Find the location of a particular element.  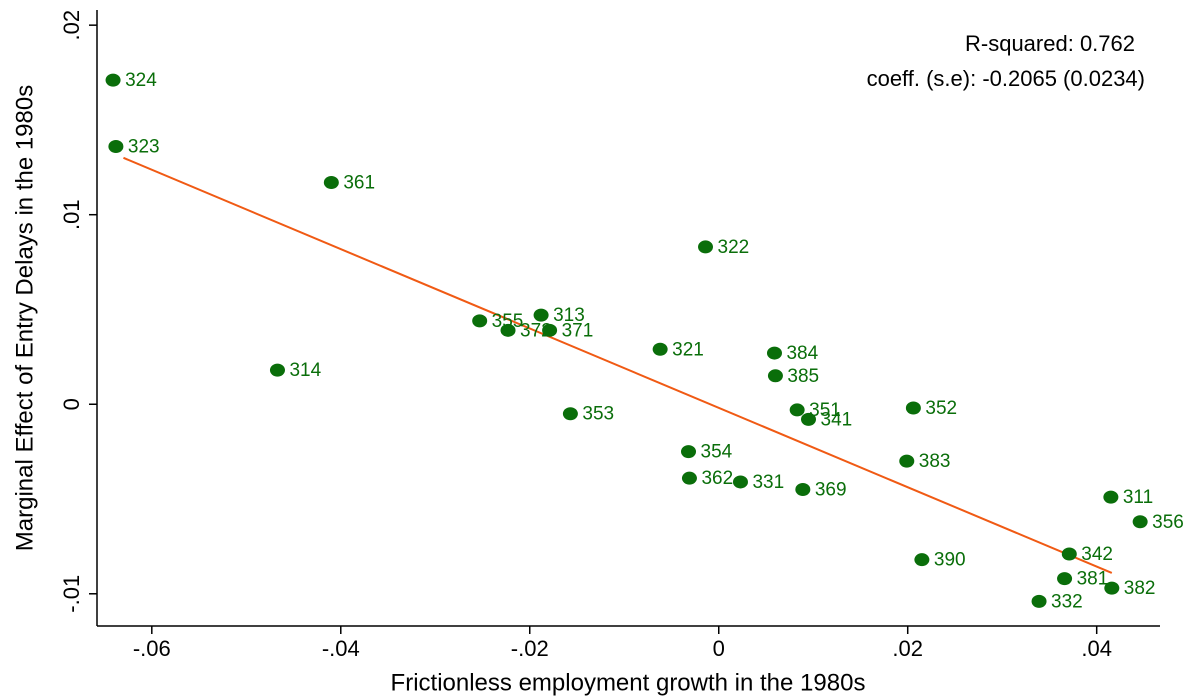

point-label: 324 is located at coordinates (141, 80).